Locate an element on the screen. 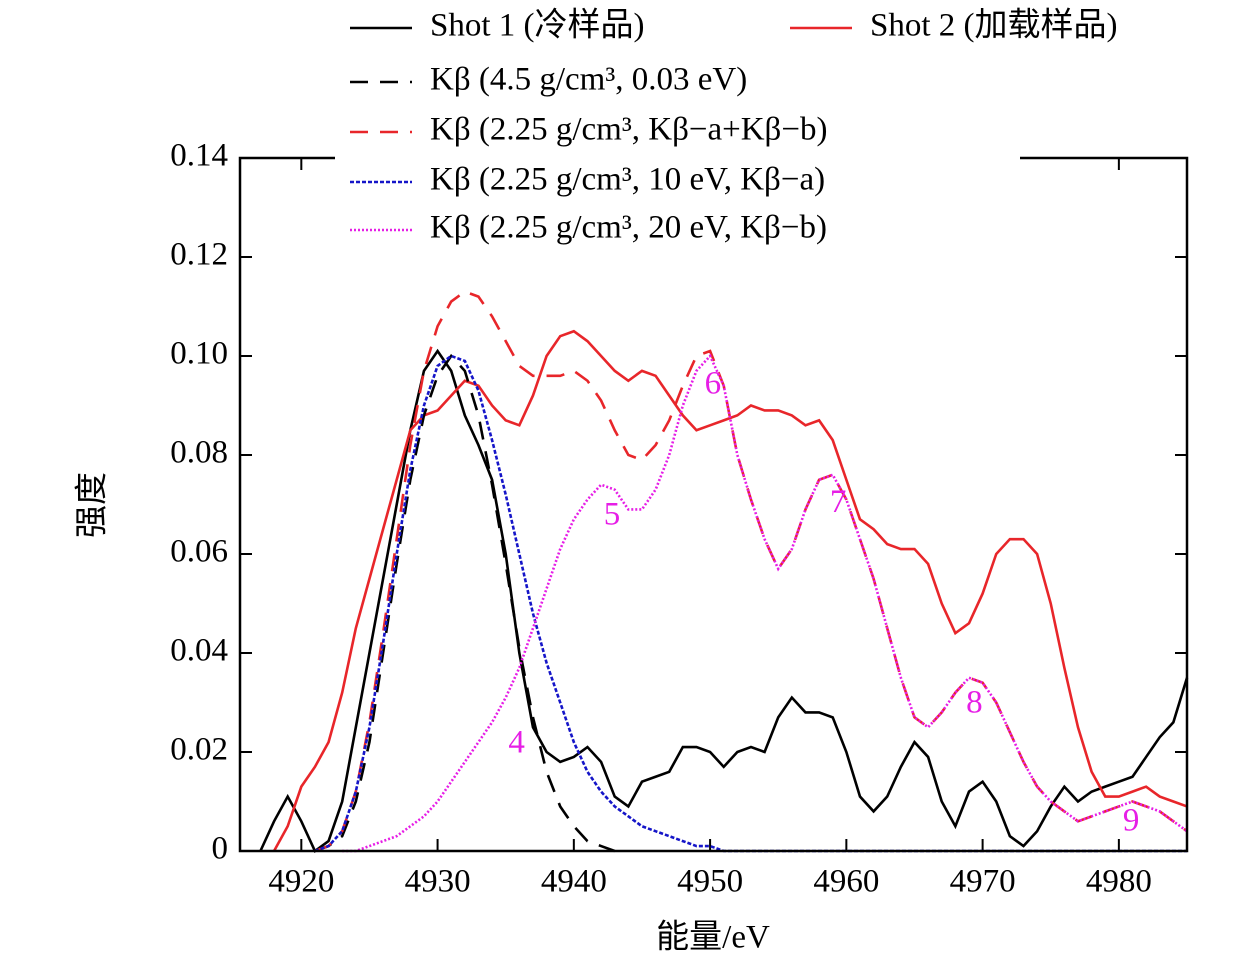 The image size is (1260, 971). x-tick-label: 4930 is located at coordinates (438, 882).